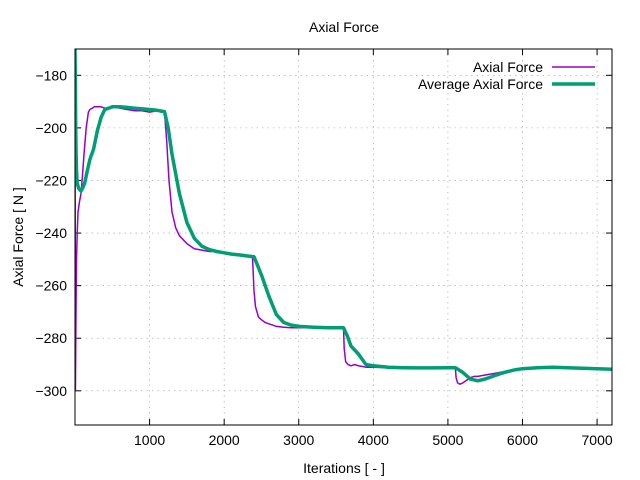  I want to click on y-tick-label: −280, so click(51, 338).